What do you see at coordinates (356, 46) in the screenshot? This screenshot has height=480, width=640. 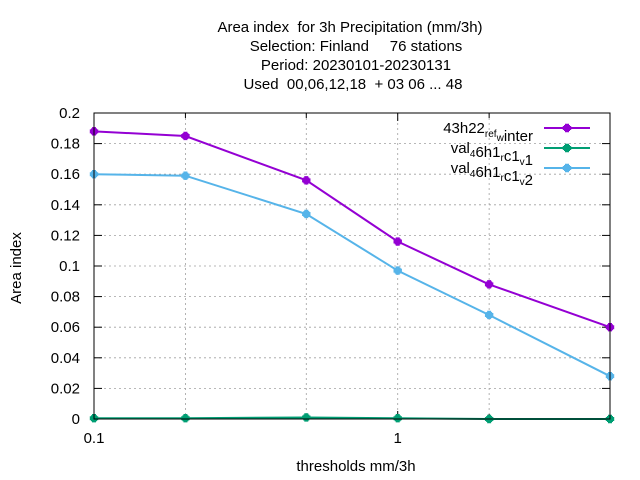 I see `title-line-2: Selection: Finland 76 stations` at bounding box center [356, 46].